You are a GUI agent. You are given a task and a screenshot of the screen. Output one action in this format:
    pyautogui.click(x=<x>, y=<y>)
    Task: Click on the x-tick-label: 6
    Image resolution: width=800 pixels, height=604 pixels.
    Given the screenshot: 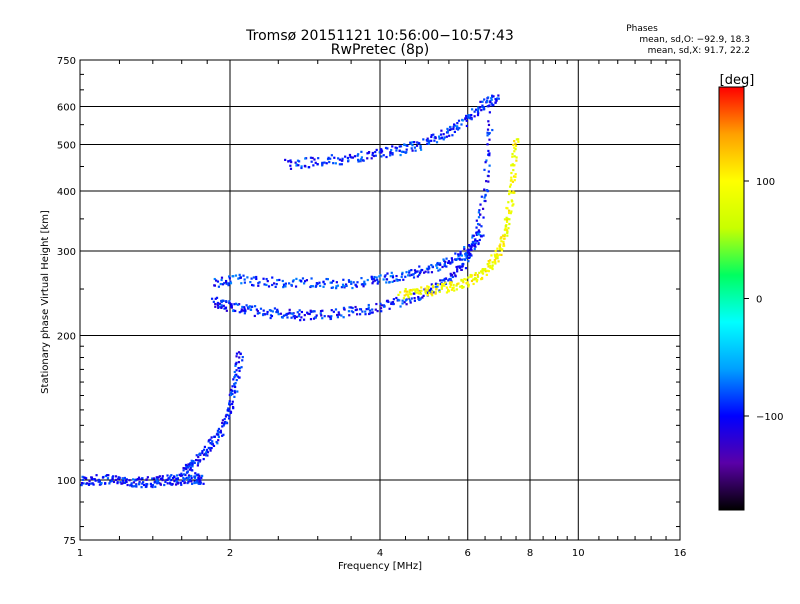 What is the action you would take?
    pyautogui.click(x=468, y=553)
    